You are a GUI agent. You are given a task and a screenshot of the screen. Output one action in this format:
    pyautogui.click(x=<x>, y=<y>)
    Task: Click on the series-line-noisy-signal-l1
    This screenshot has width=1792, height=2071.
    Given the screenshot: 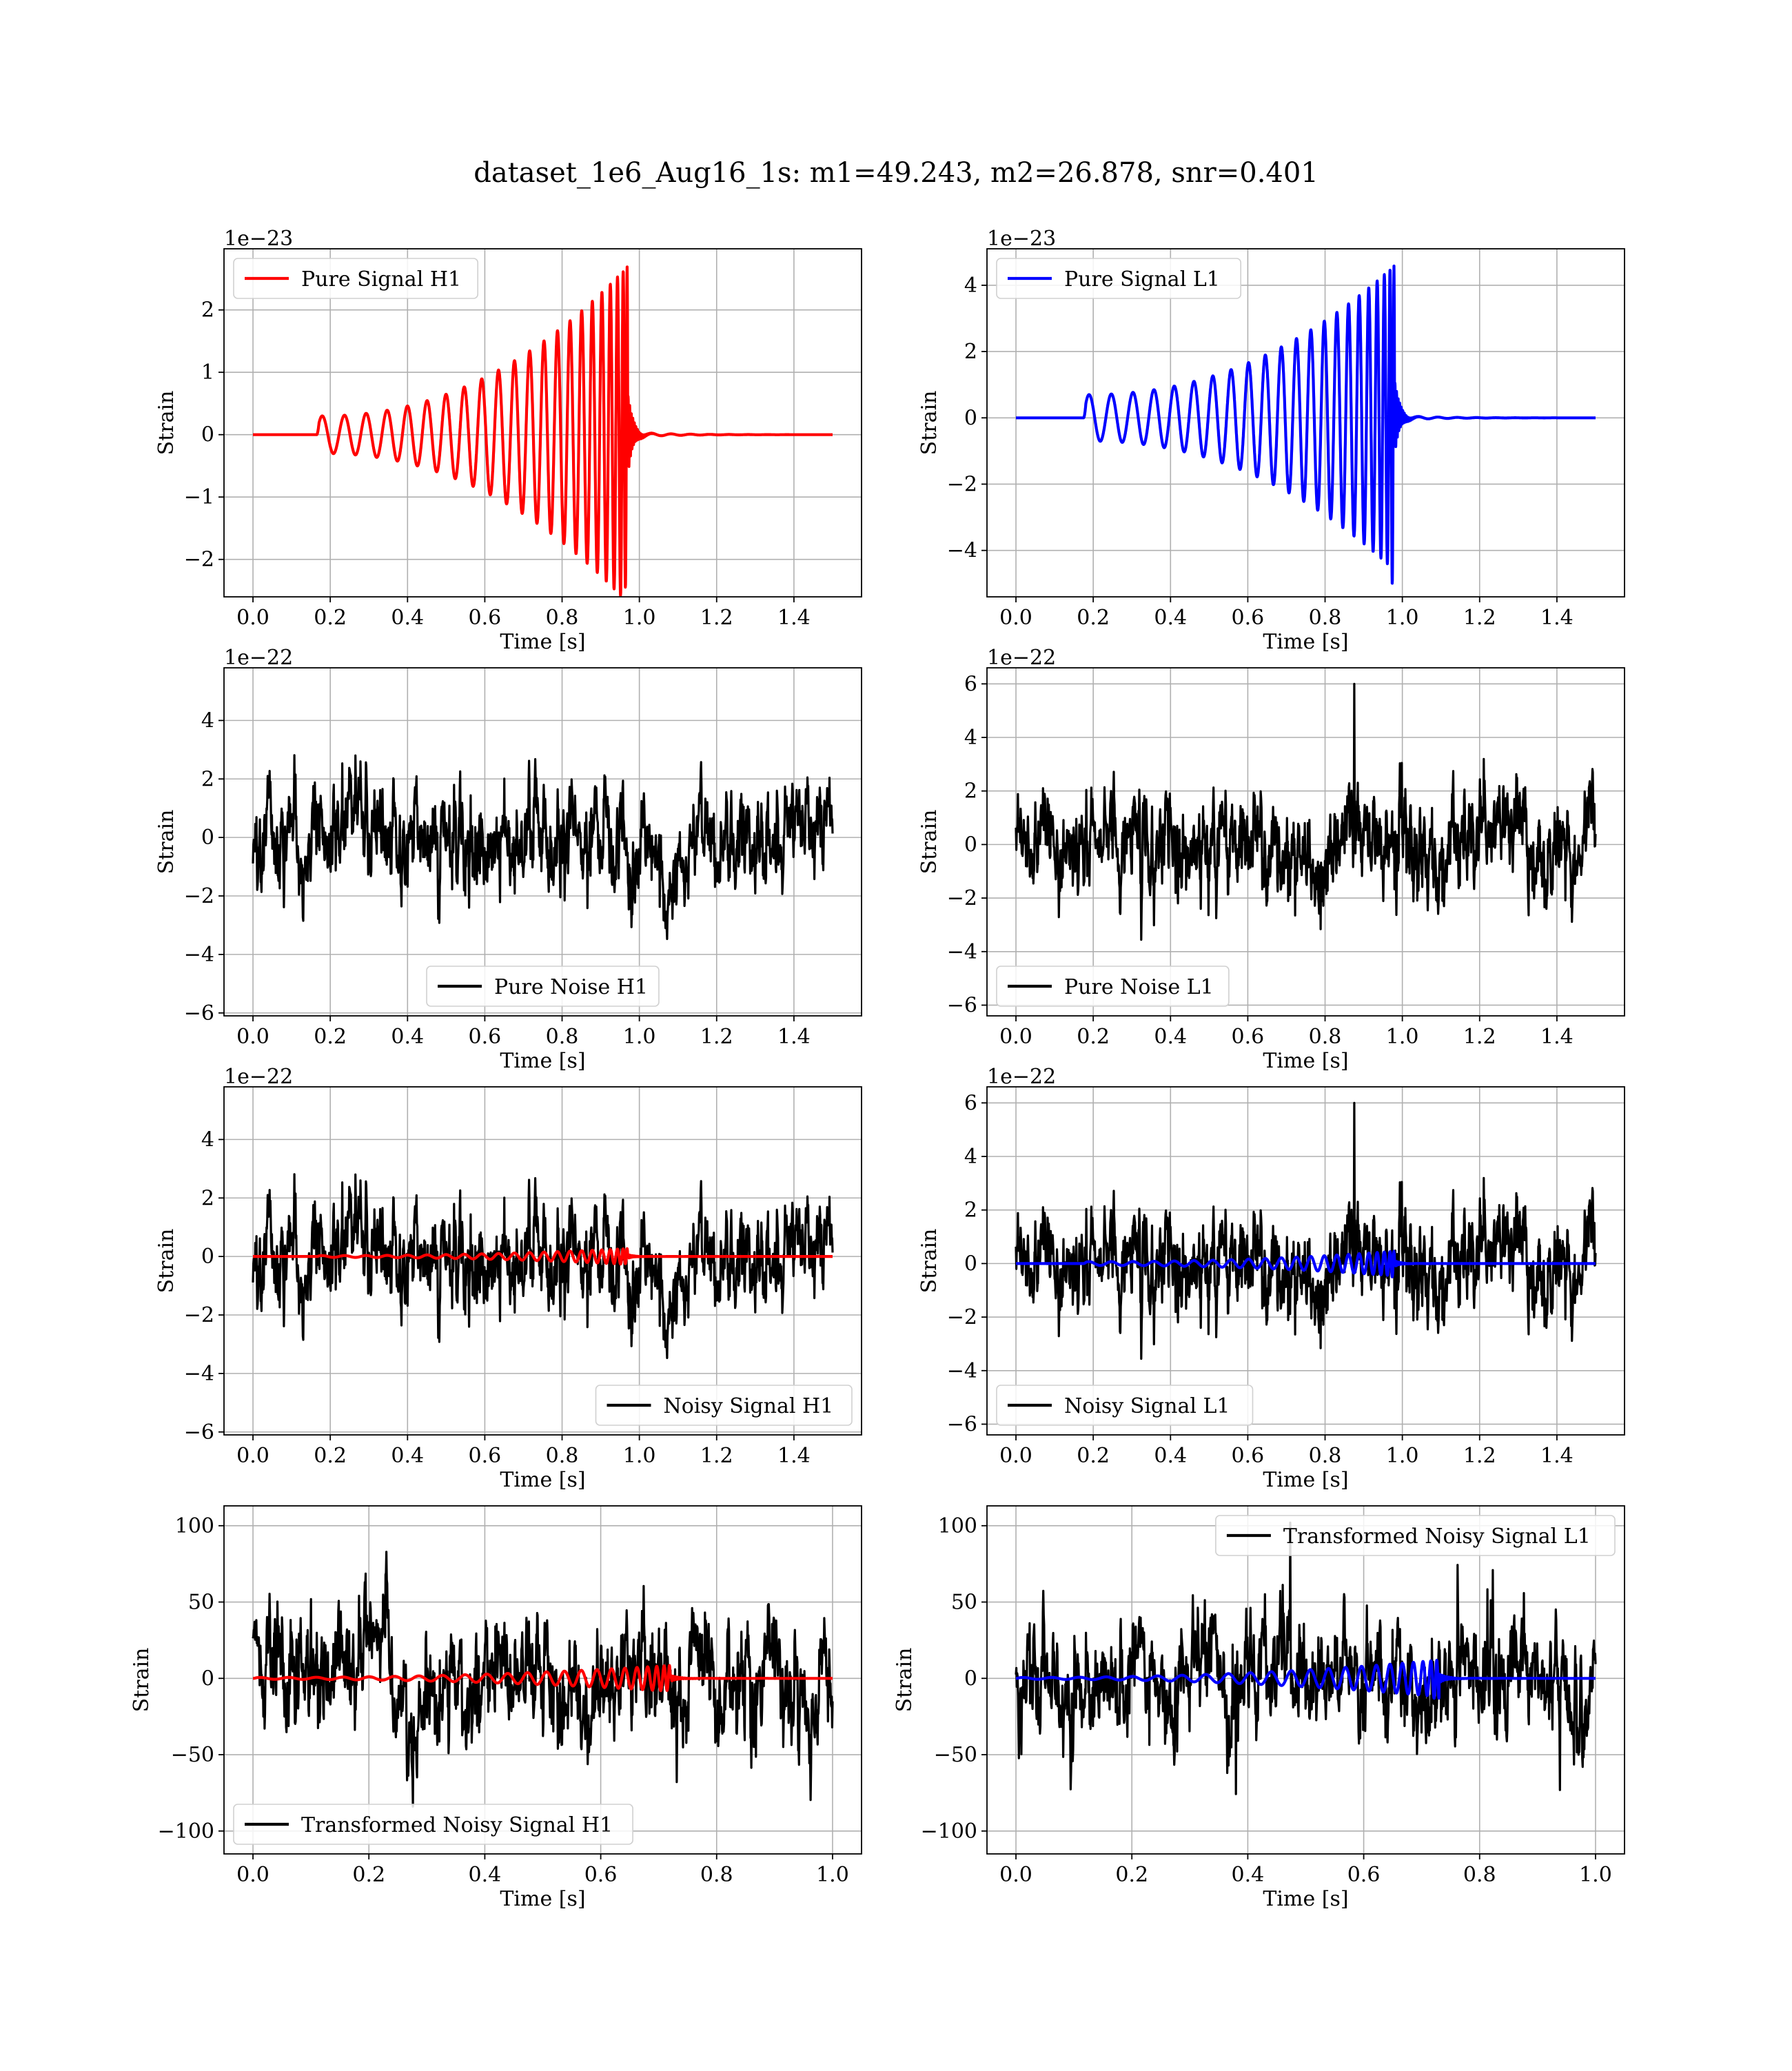 What is the action you would take?
    pyautogui.click(x=1306, y=1230)
    